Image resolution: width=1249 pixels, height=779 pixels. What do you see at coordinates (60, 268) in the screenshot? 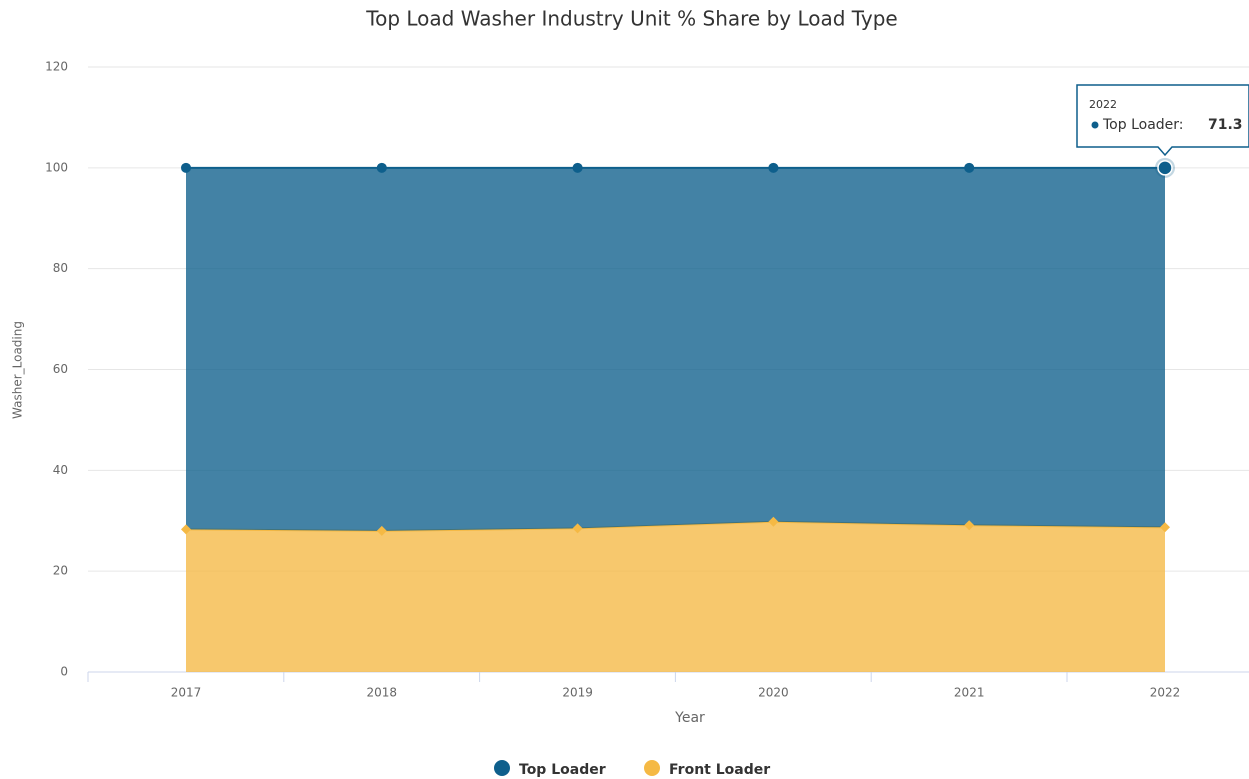
I see `y-tick-label: 80` at bounding box center [60, 268].